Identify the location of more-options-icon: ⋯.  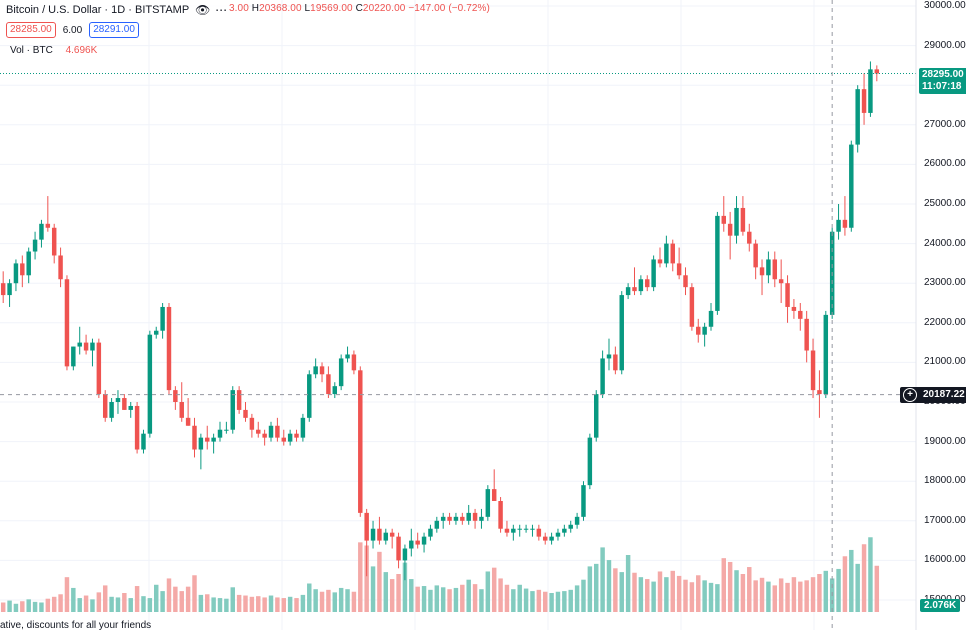
(221, 10).